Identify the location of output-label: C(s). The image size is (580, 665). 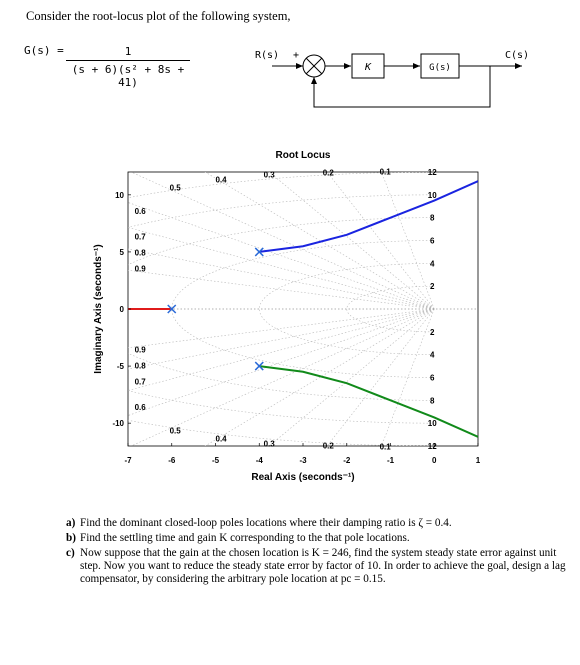
(517, 55).